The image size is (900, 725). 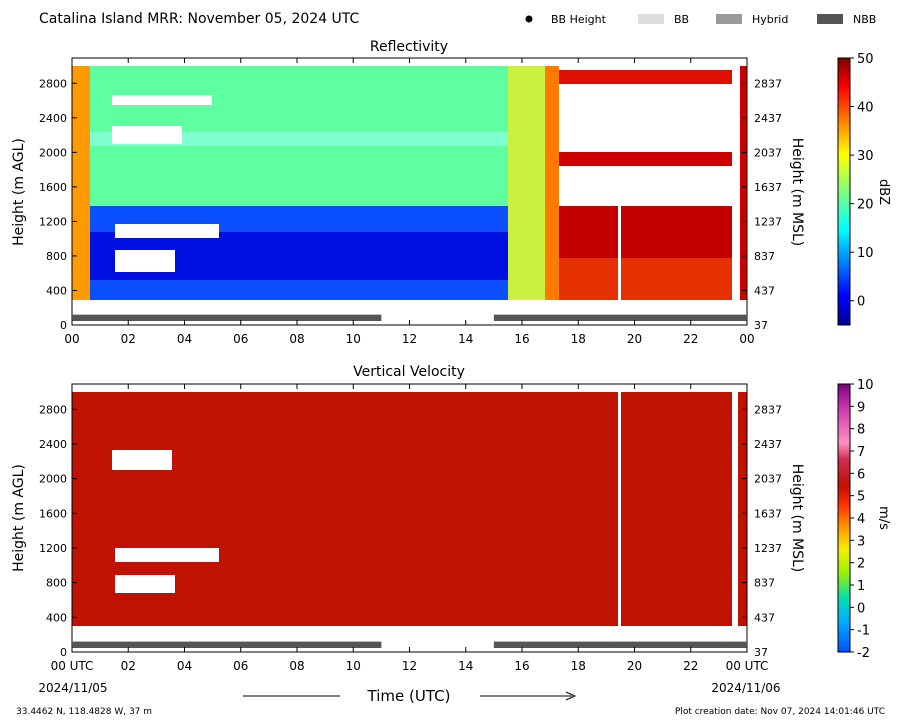 I want to click on legend-bb-swatch, so click(x=651, y=19).